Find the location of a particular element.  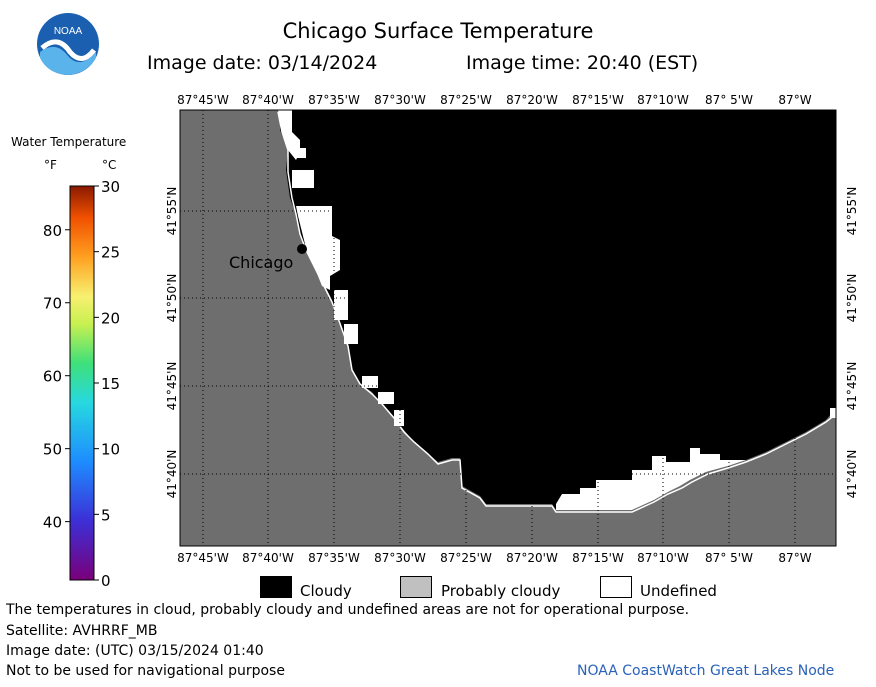

legend-c-tick: 25 is located at coordinates (110, 253).